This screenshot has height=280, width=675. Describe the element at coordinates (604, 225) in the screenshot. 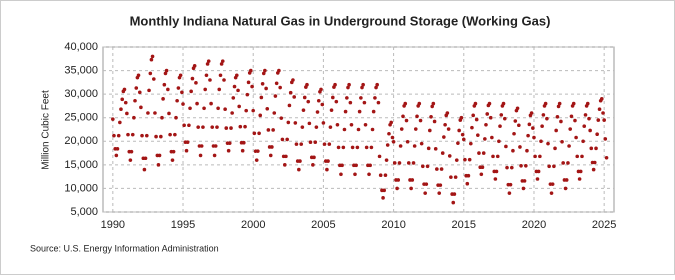

I see `x-tick-label: 2025` at that location.